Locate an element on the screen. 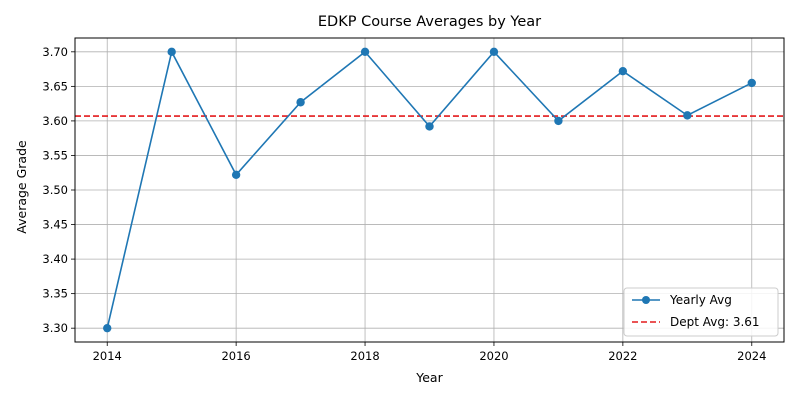 This screenshot has height=400, width=800. x-tick-label: 2024 is located at coordinates (751, 356).